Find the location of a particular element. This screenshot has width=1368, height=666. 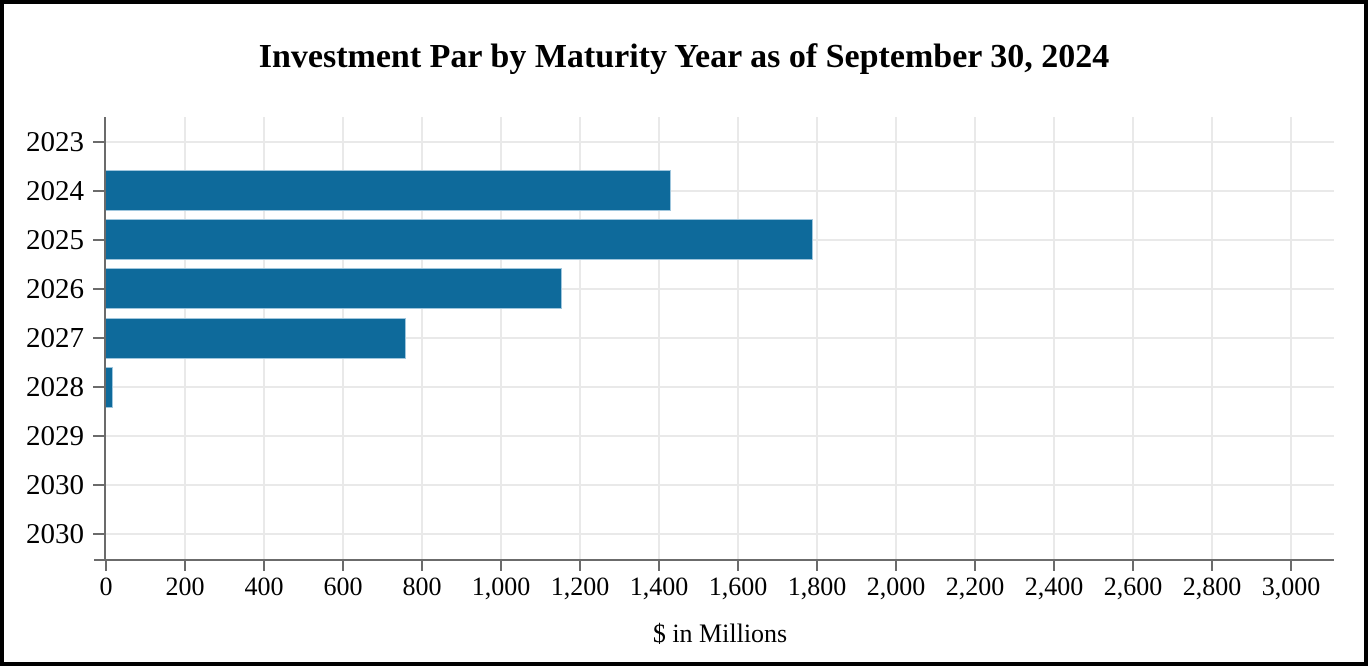

x-tick-label-1,400: 1,400 is located at coordinates (659, 586).